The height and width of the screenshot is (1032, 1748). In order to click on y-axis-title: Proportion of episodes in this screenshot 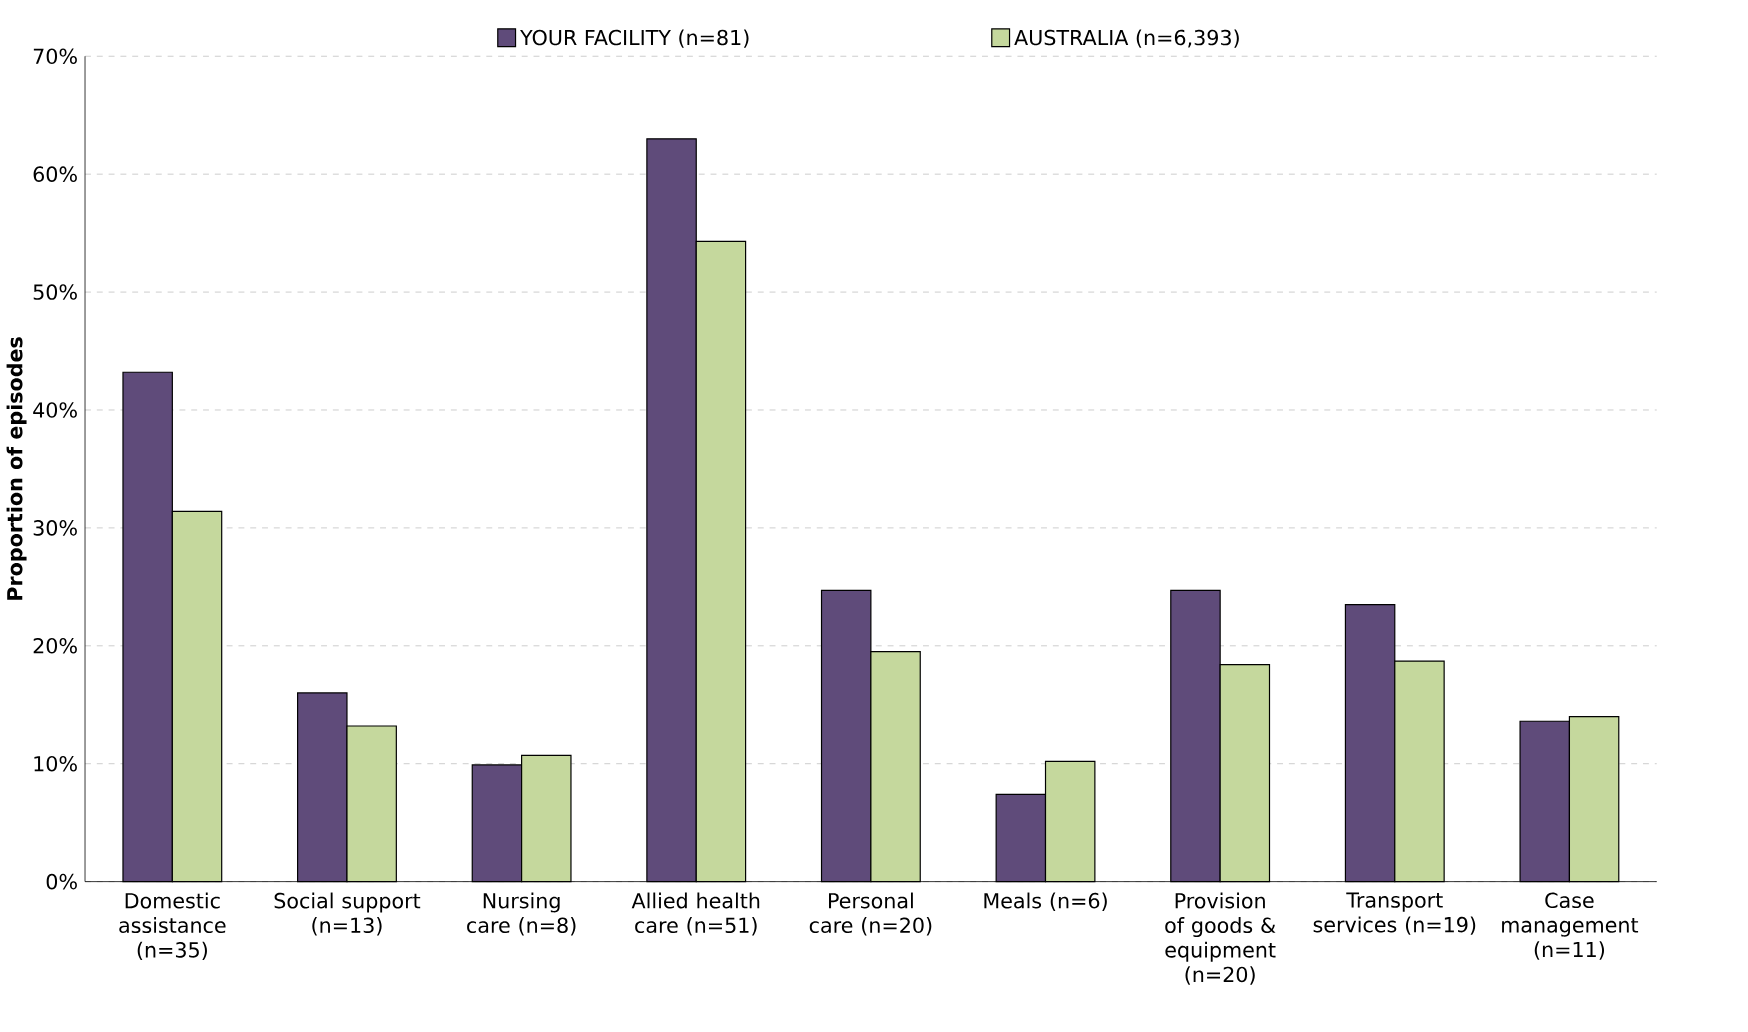, I will do `click(16, 468)`.